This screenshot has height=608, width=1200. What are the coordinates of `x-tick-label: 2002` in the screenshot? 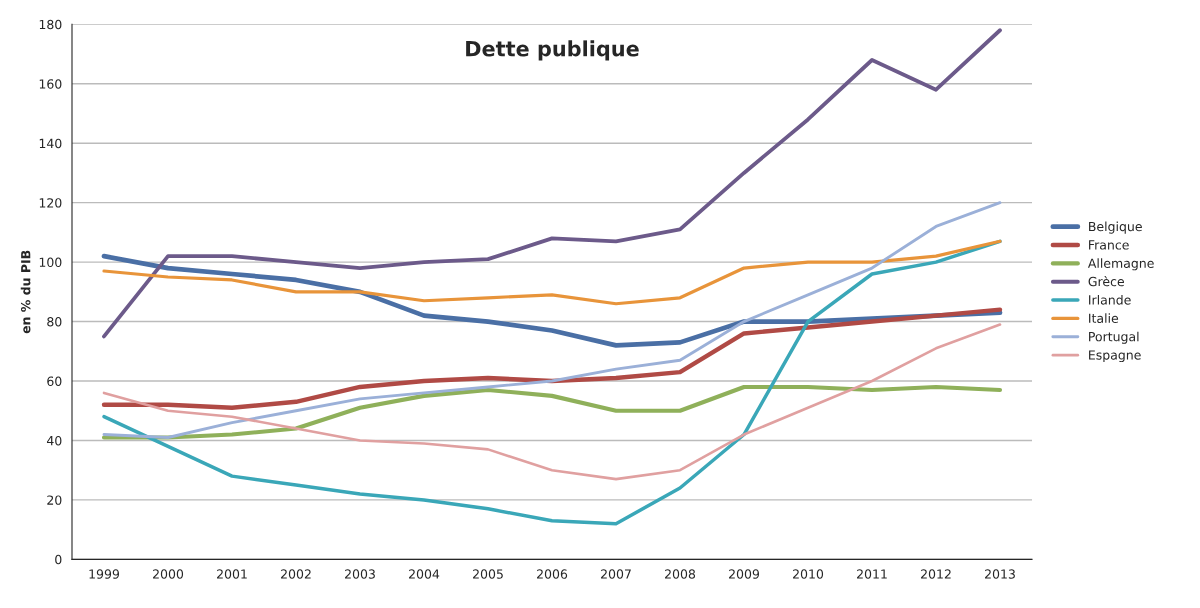 It's located at (296, 574).